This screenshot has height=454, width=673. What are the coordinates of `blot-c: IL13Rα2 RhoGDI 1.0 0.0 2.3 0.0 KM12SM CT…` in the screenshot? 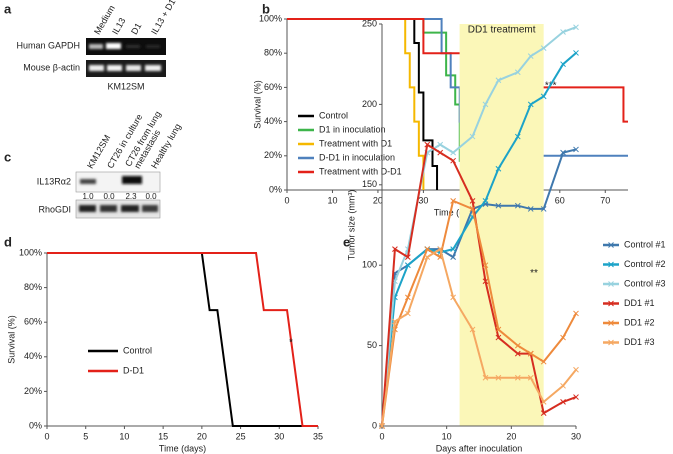 It's located at (110, 164).